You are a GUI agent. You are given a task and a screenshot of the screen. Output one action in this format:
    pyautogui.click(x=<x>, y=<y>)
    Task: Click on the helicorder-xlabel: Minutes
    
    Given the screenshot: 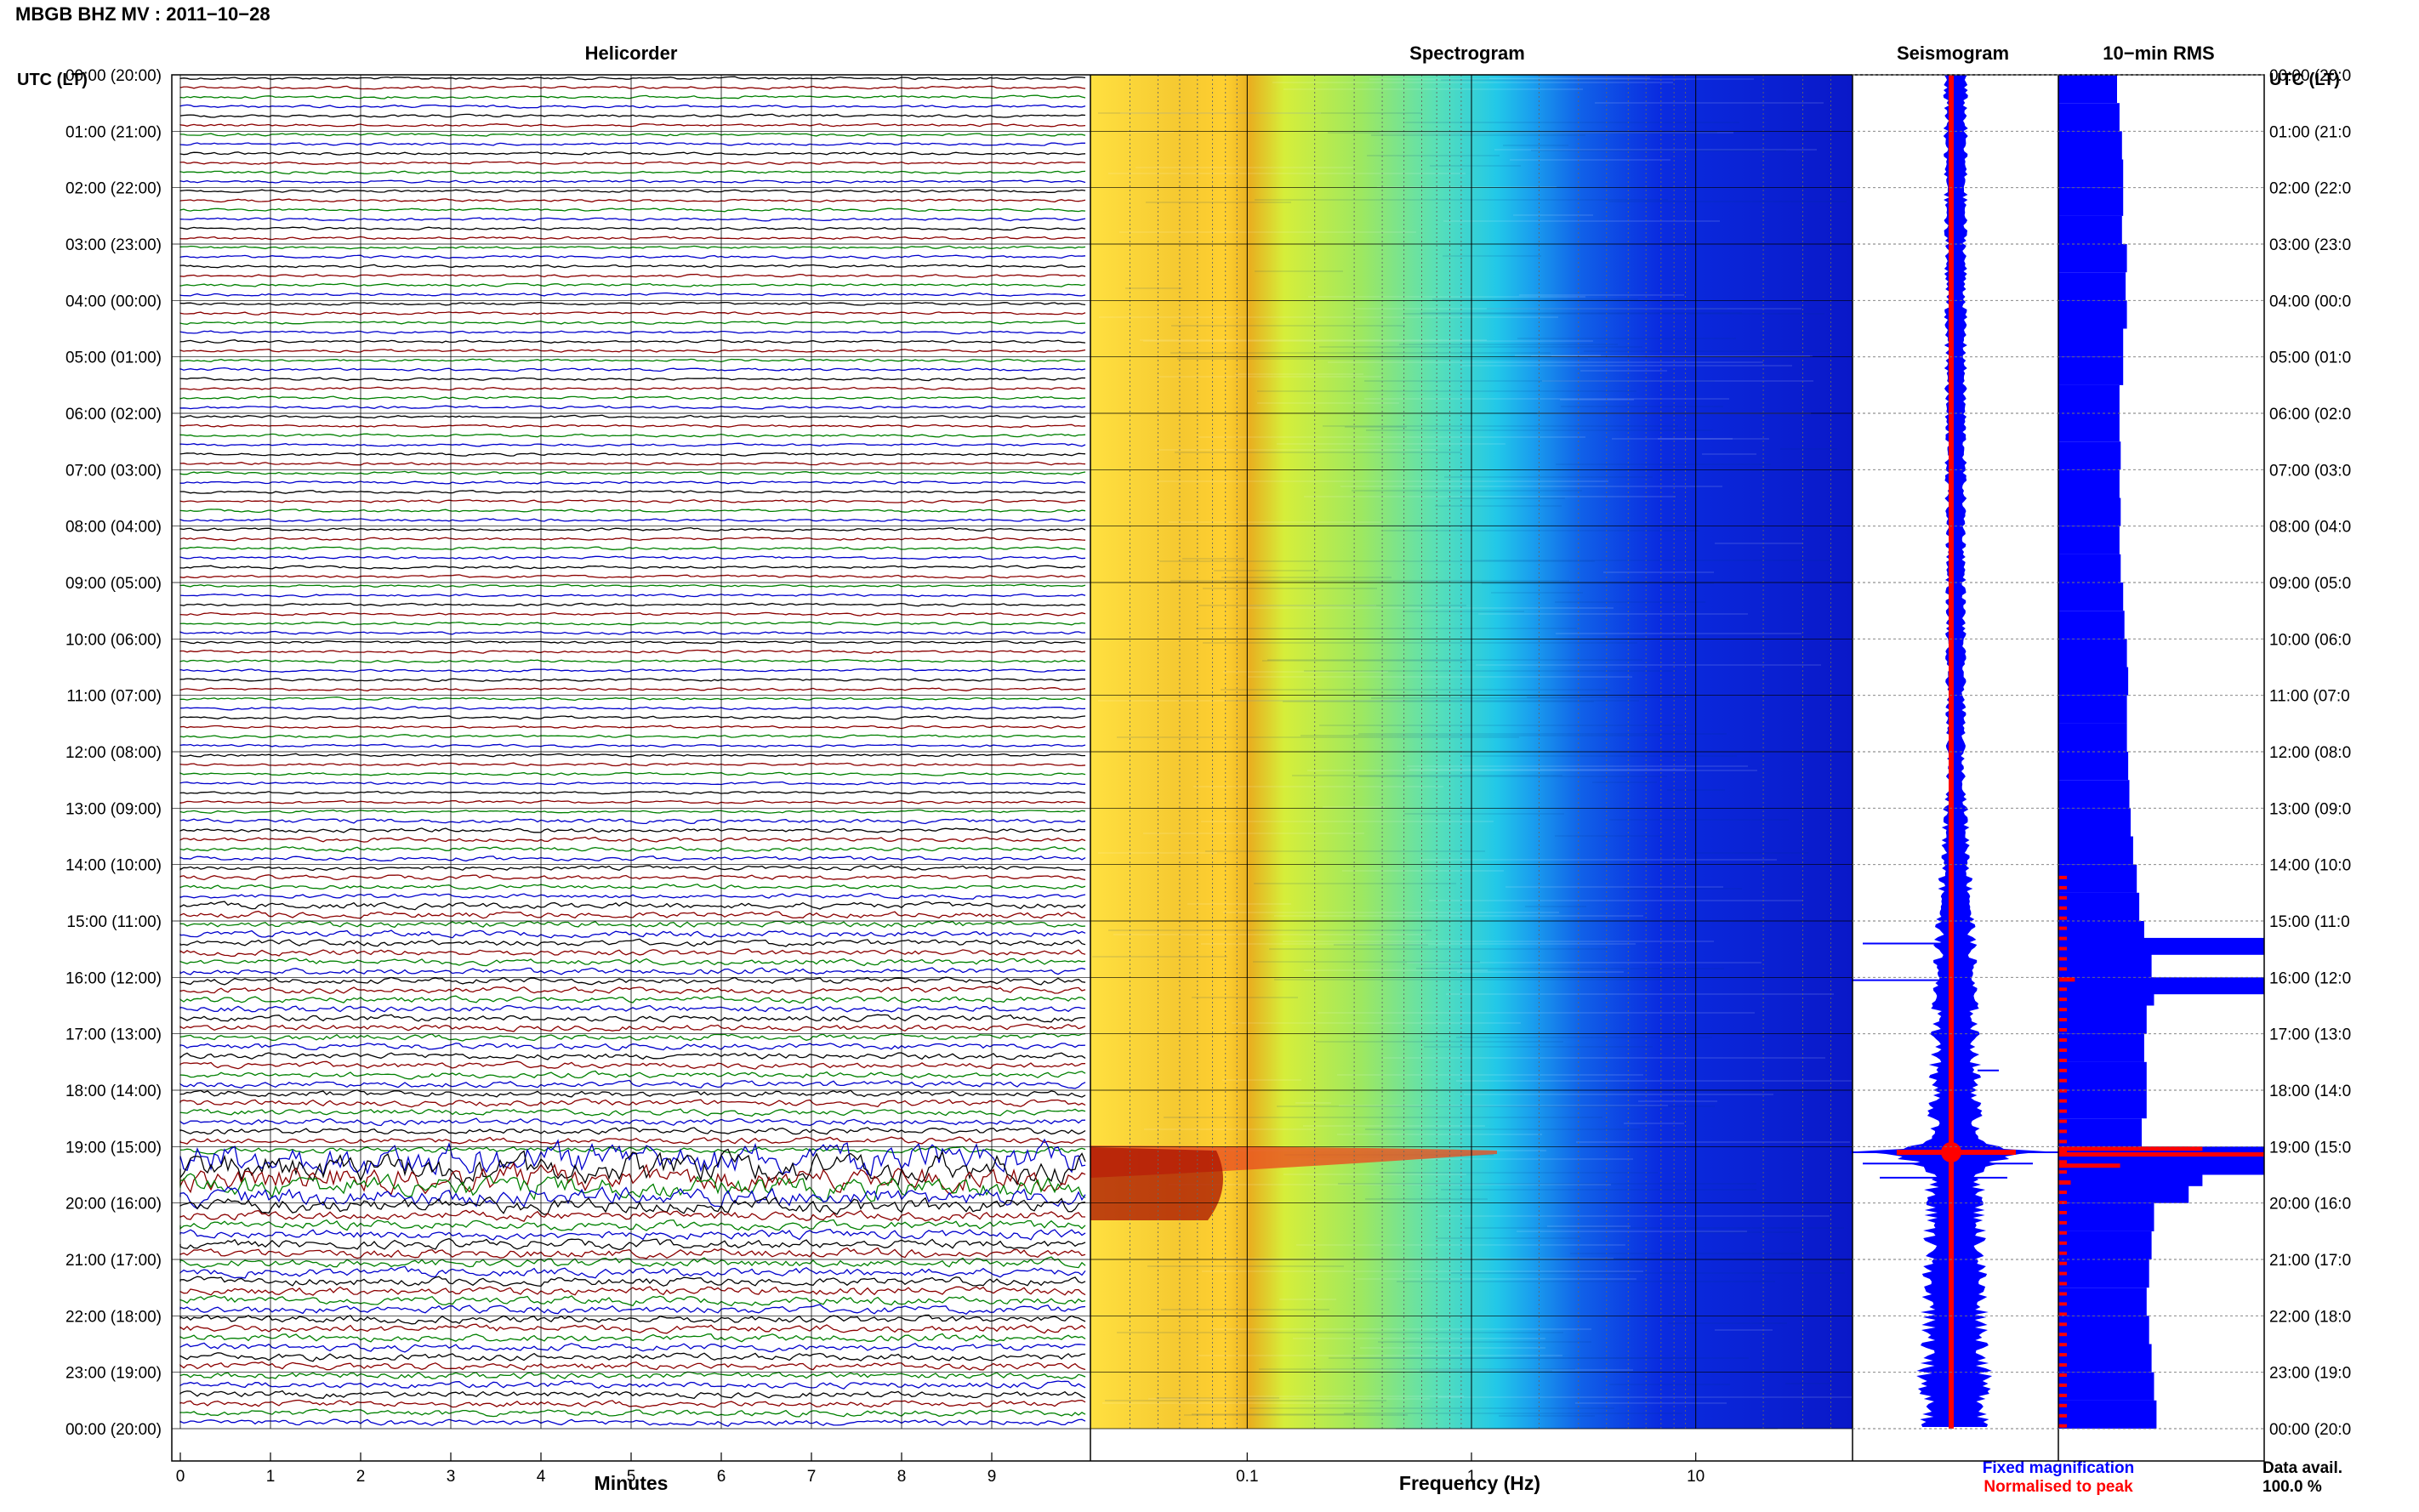 What is the action you would take?
    pyautogui.click(x=632, y=1483)
    